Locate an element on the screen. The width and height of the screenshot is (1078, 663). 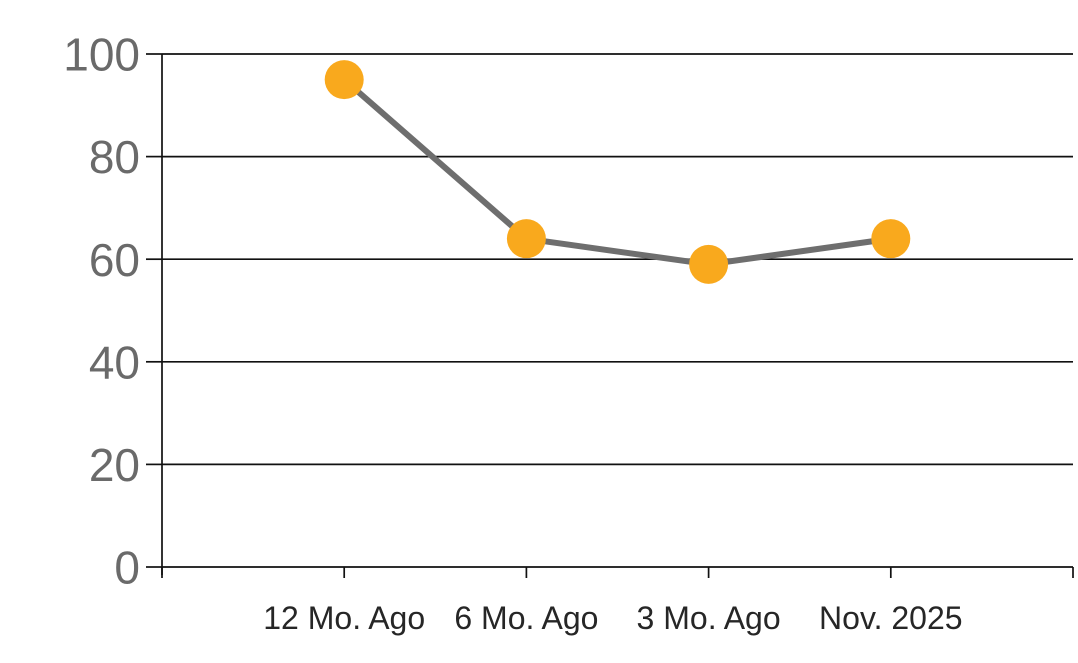
x-axis-ticks is located at coordinates (617, 572).